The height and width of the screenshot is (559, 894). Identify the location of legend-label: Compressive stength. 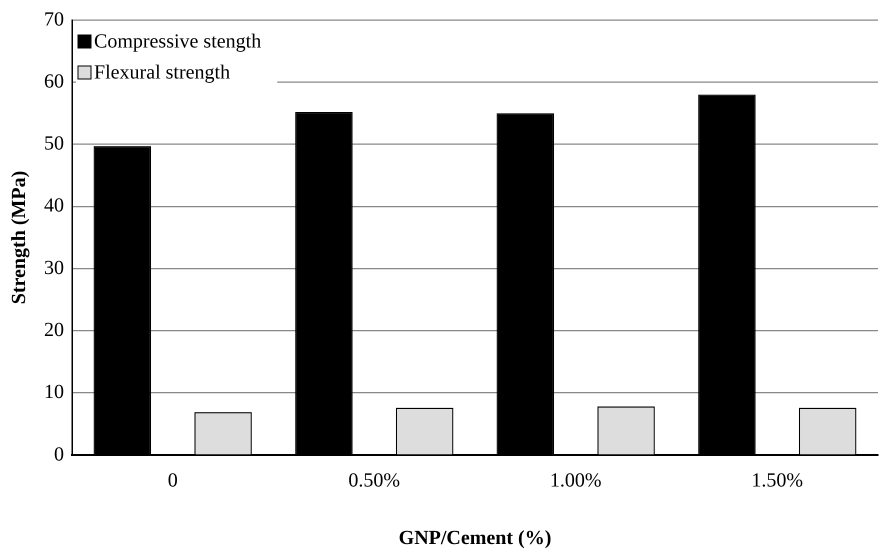
(178, 41).